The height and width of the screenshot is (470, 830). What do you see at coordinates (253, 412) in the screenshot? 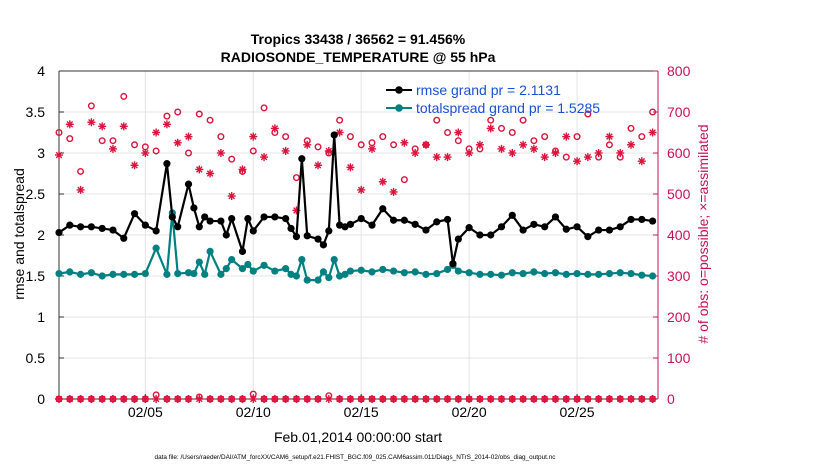
I see `x-tick-label: 02/10` at bounding box center [253, 412].